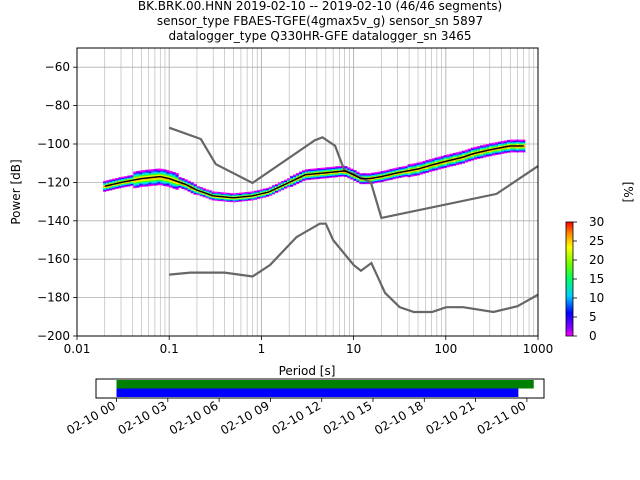 The width and height of the screenshot is (640, 480). Describe the element at coordinates (569, 279) in the screenshot. I see `colorbar-gradient` at that location.